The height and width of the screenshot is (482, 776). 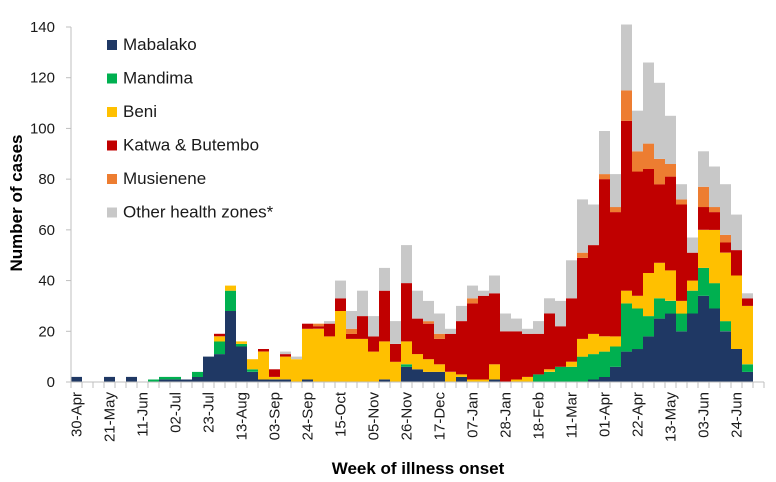 What do you see at coordinates (275, 416) in the screenshot?
I see `x-tick-label: 03-Sep` at bounding box center [275, 416].